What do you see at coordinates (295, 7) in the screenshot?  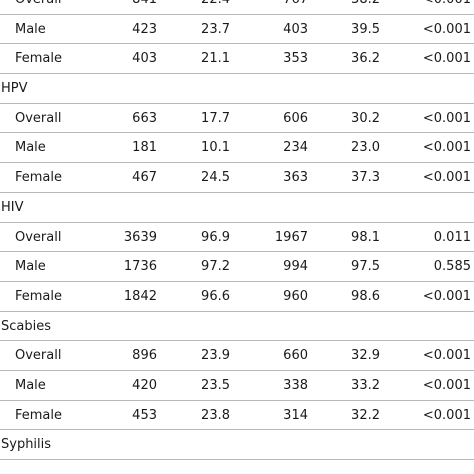 I see `count-group-2: 767` at bounding box center [295, 7].